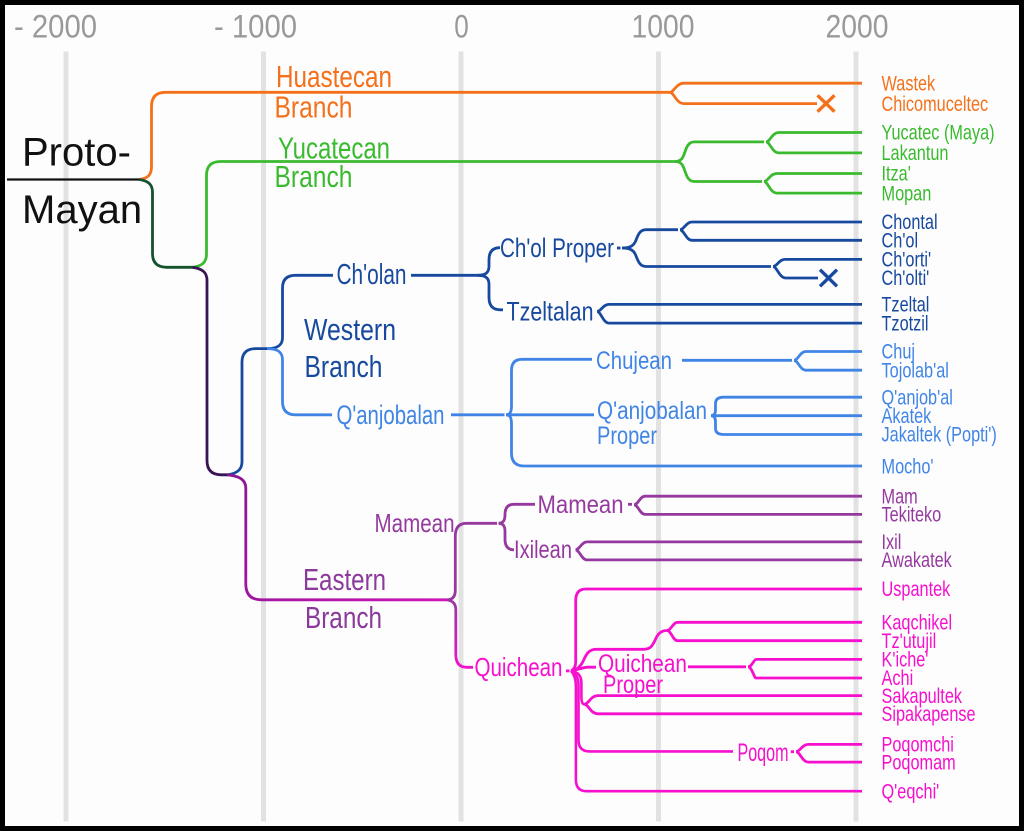 The image size is (1024, 831). What do you see at coordinates (917, 560) in the screenshot?
I see `svg-text: Awakatek` at bounding box center [917, 560].